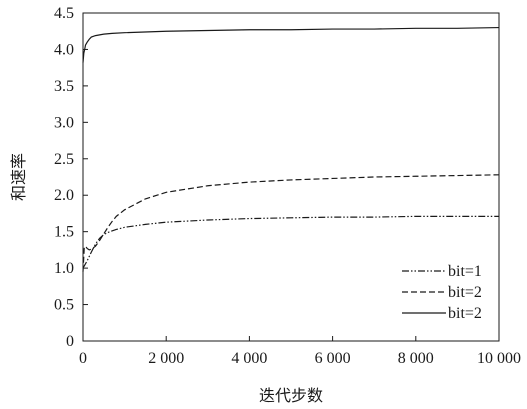 Image resolution: width=527 pixels, height=409 pixels. What do you see at coordinates (64, 268) in the screenshot?
I see `y-tick-label: 1.0` at bounding box center [64, 268].